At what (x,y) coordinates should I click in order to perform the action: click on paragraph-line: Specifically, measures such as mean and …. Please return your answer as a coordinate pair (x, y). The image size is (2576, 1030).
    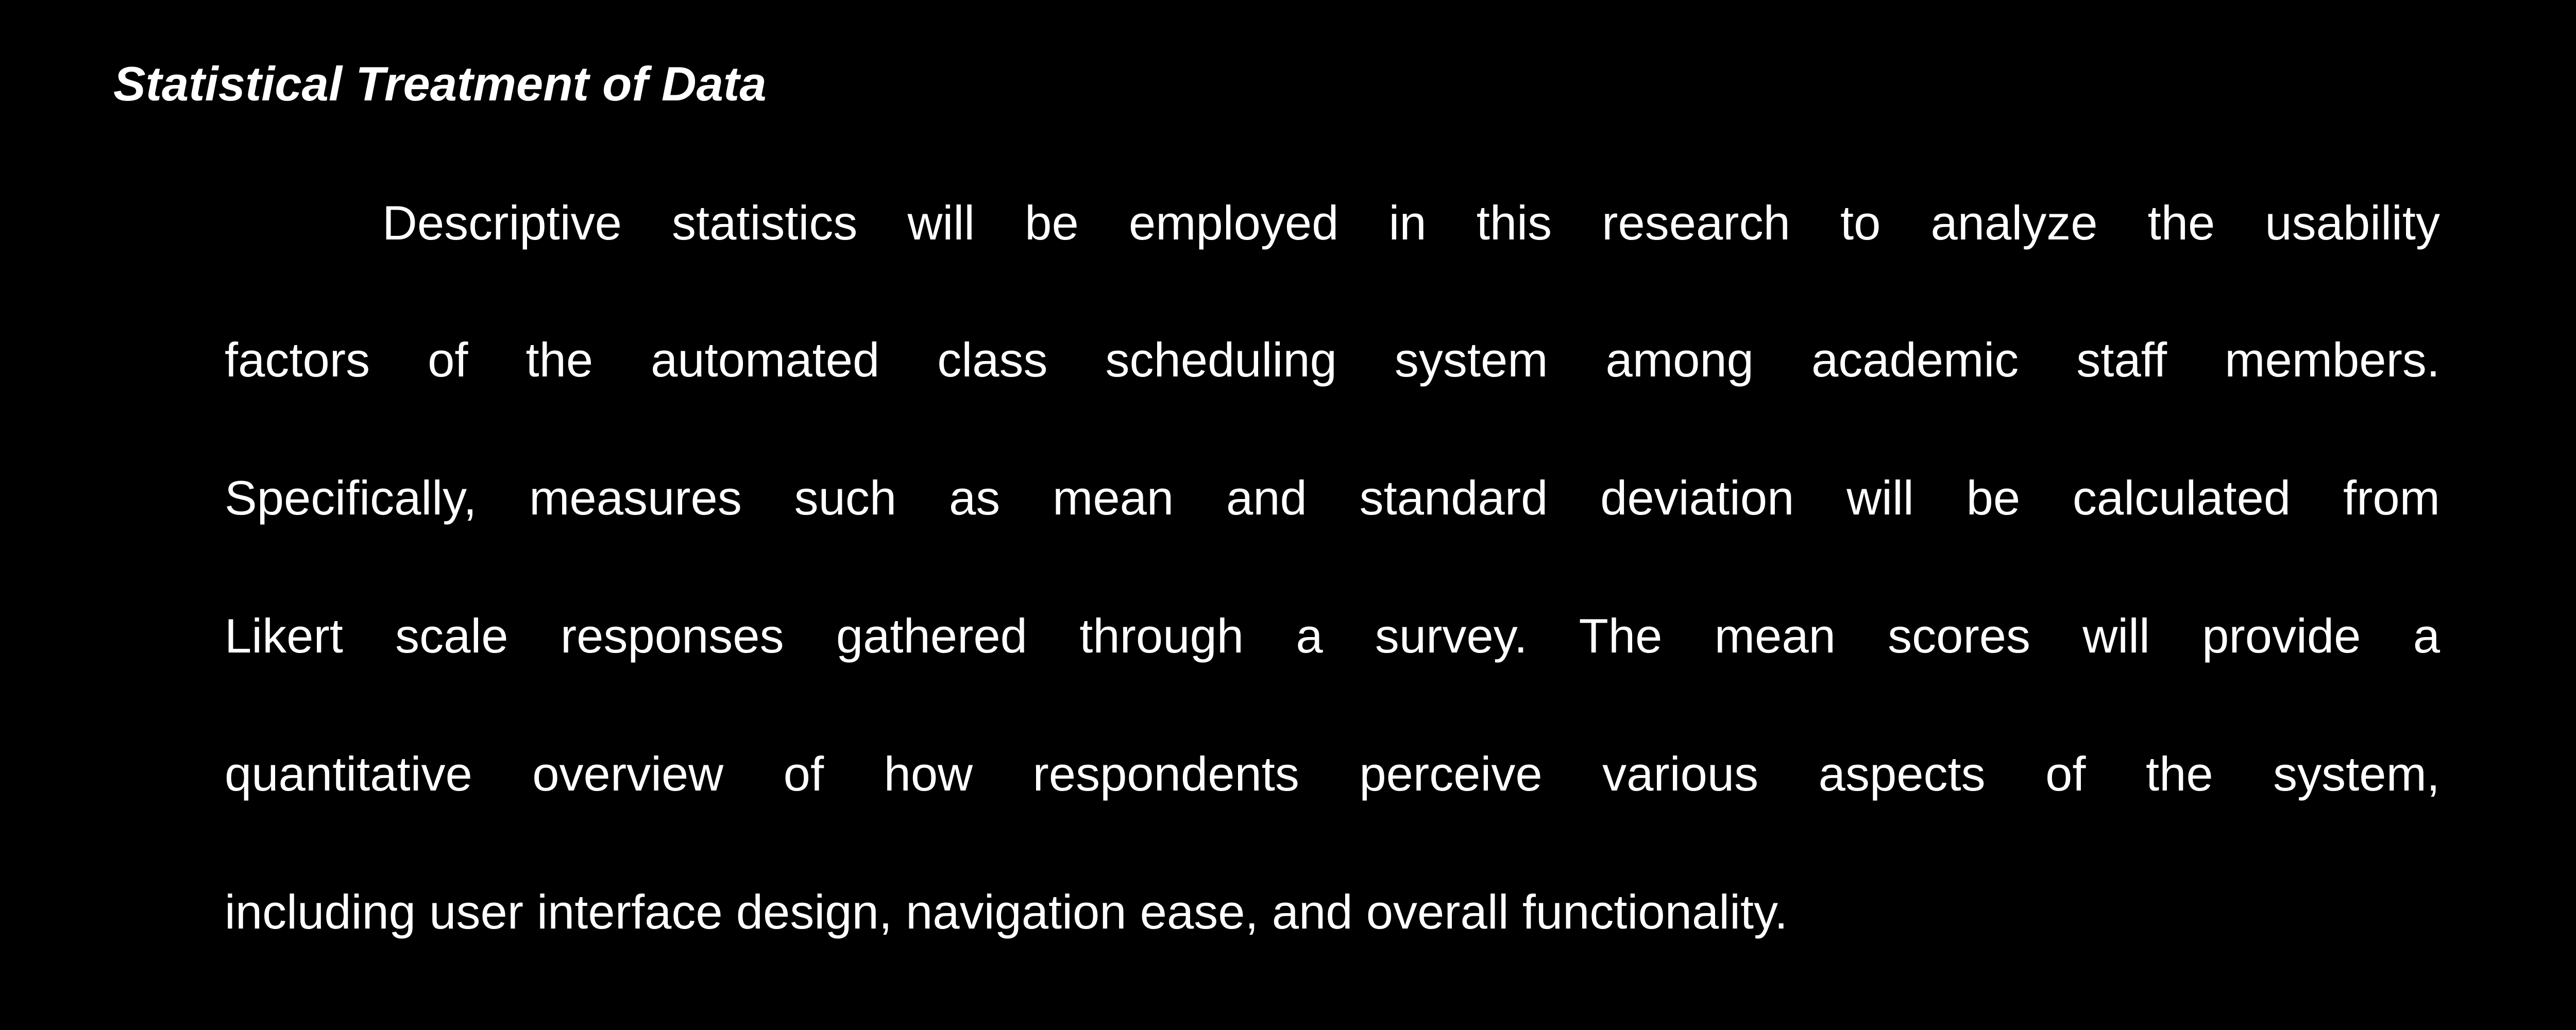
    Looking at the image, I should click on (1332, 498).